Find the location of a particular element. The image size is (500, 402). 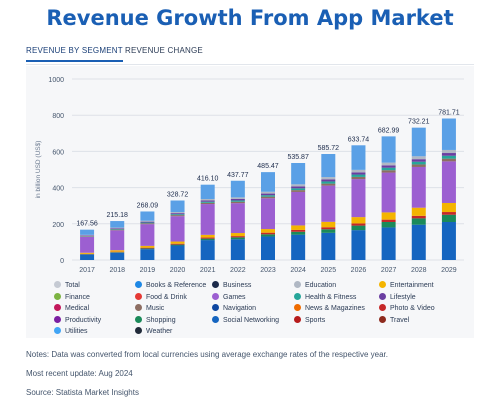

total-data-label: 633.74 is located at coordinates (359, 139).